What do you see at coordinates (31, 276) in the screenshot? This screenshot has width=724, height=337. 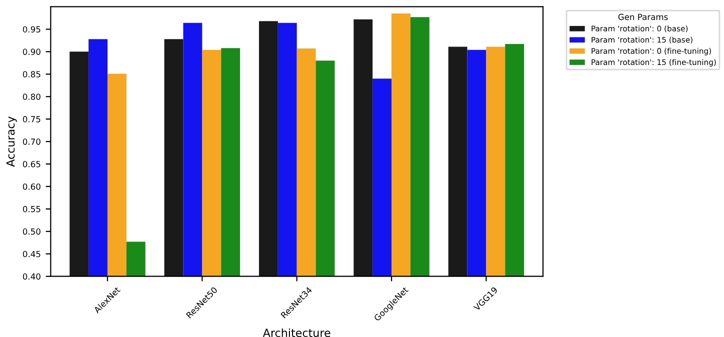 I see `y-tick-label: 0.40` at bounding box center [31, 276].